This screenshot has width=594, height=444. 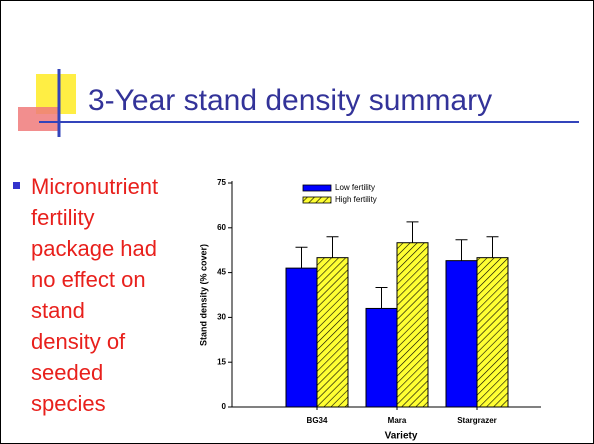 What do you see at coordinates (94, 248) in the screenshot?
I see `bullet-line: package had` at bounding box center [94, 248].